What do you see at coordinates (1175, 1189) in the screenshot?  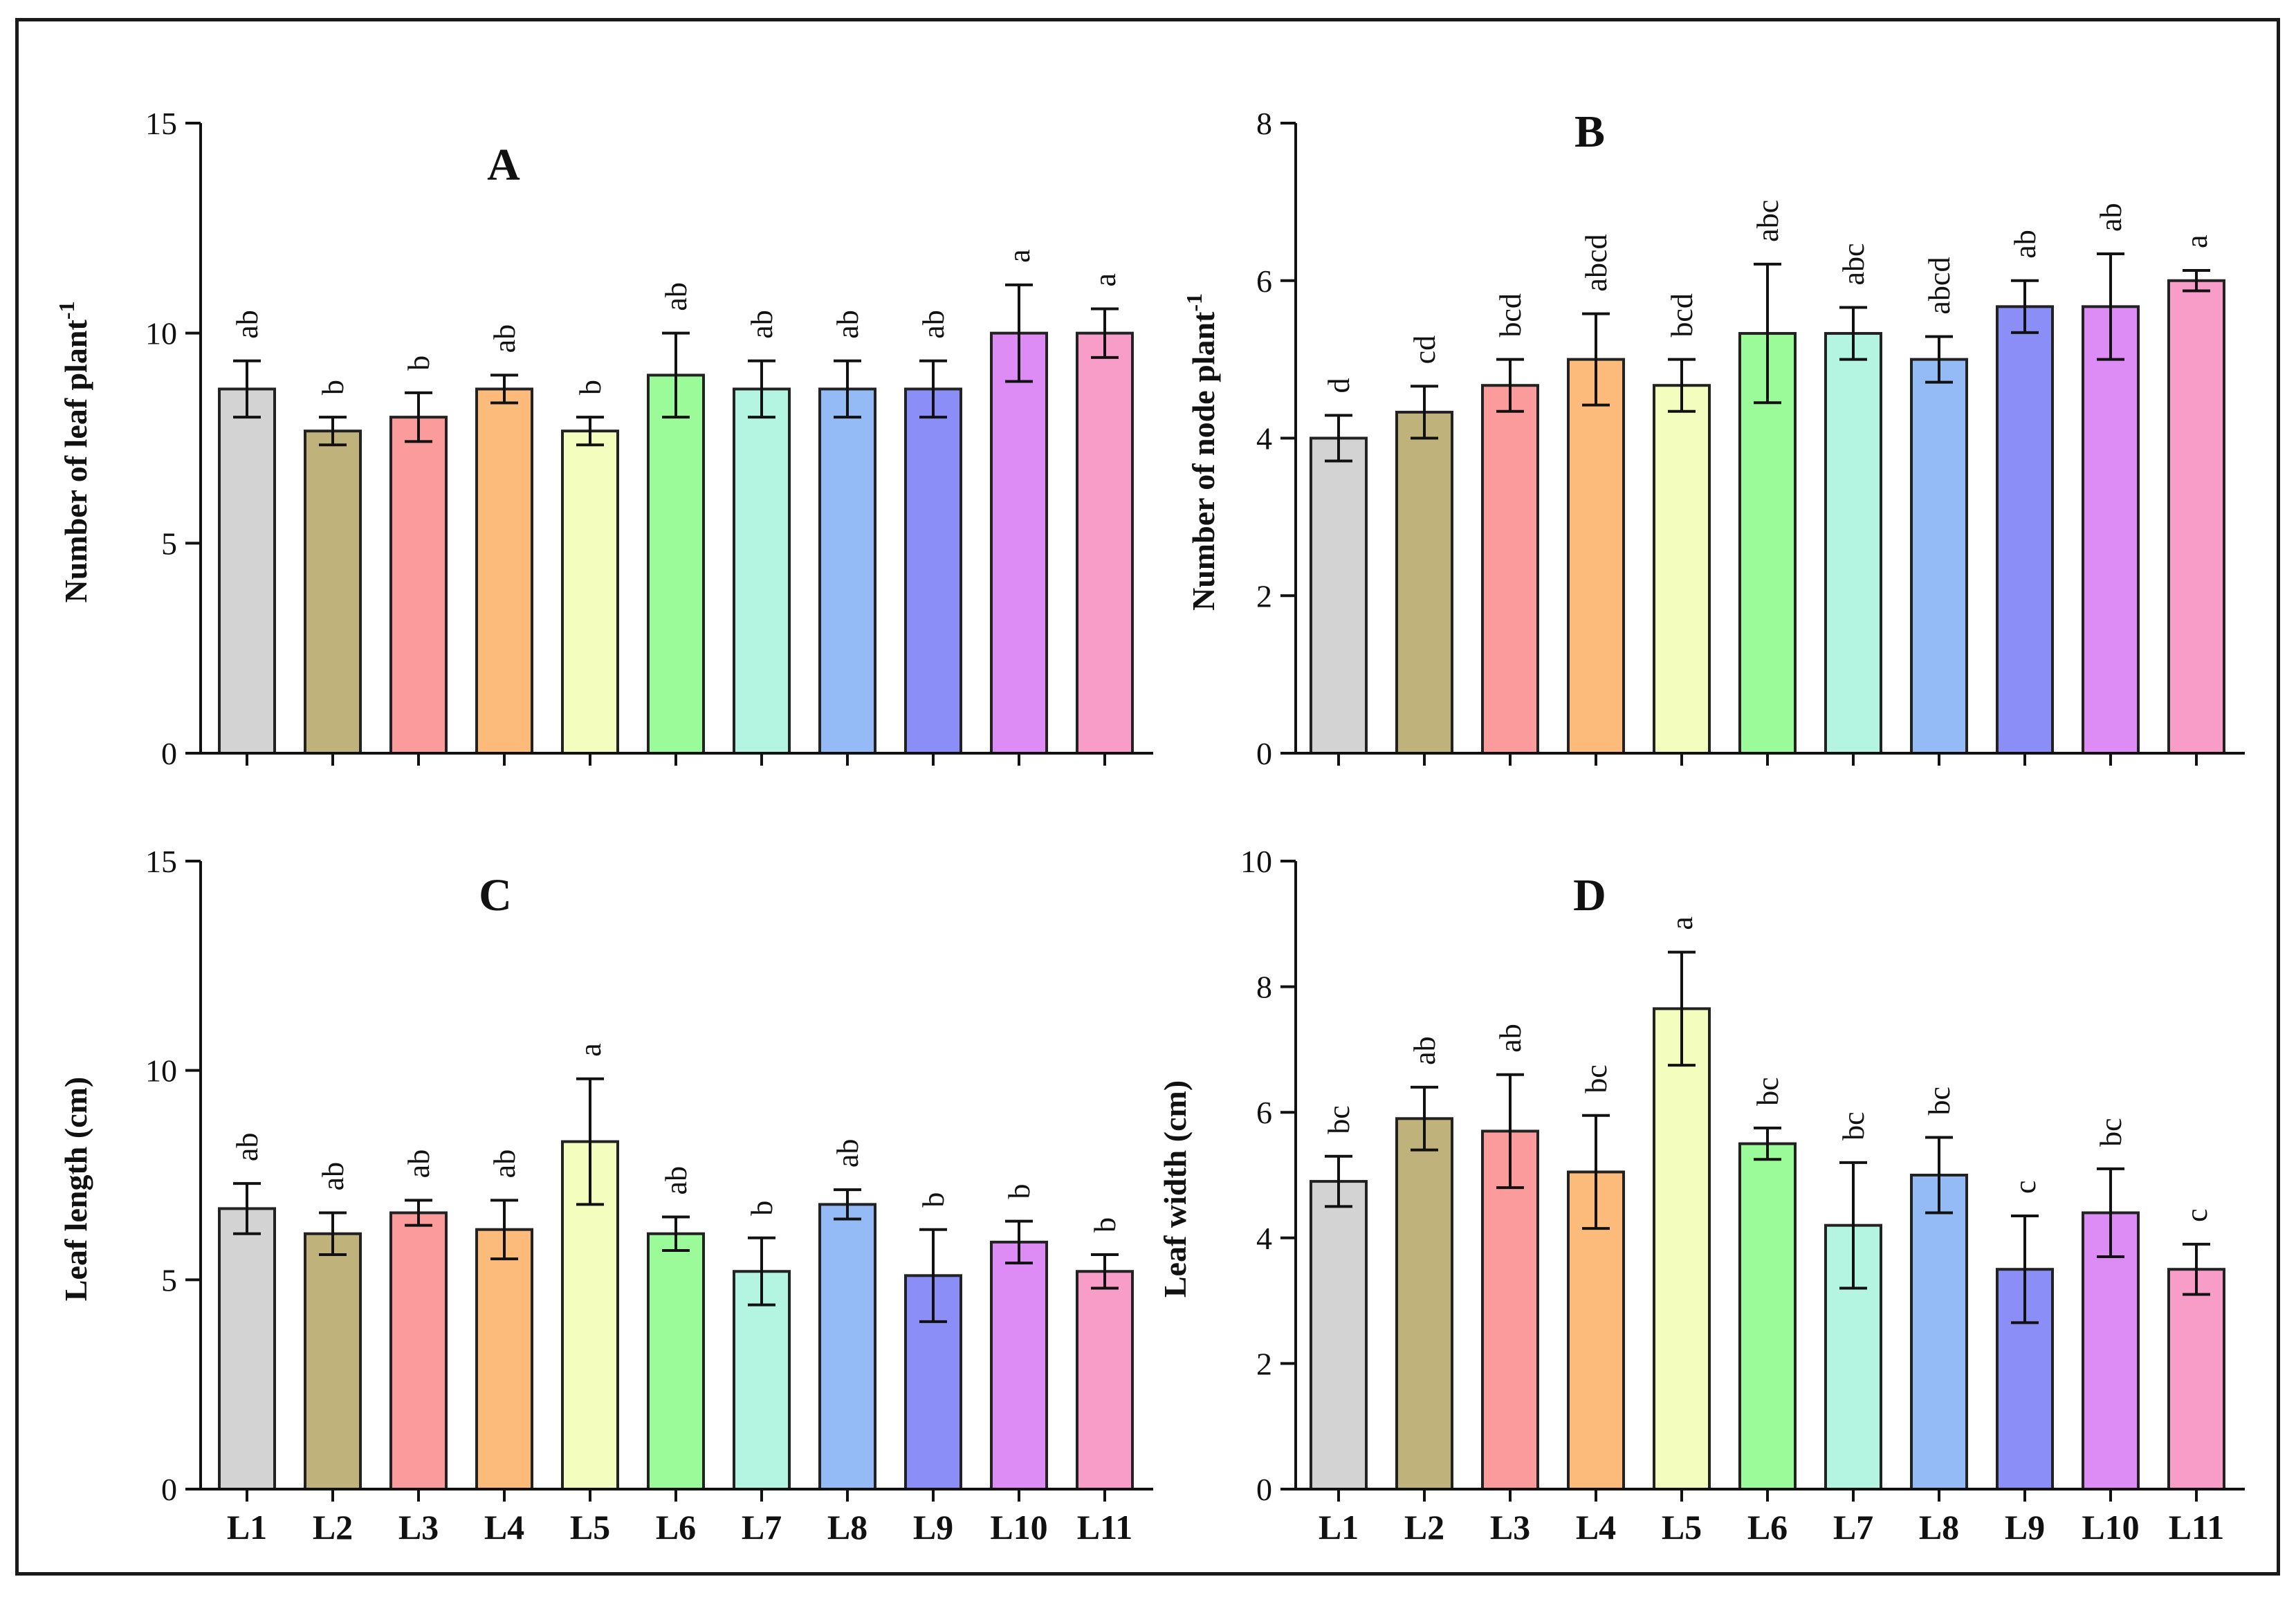 I see `y-axis-label: Leaf width (cm)` at bounding box center [1175, 1189].